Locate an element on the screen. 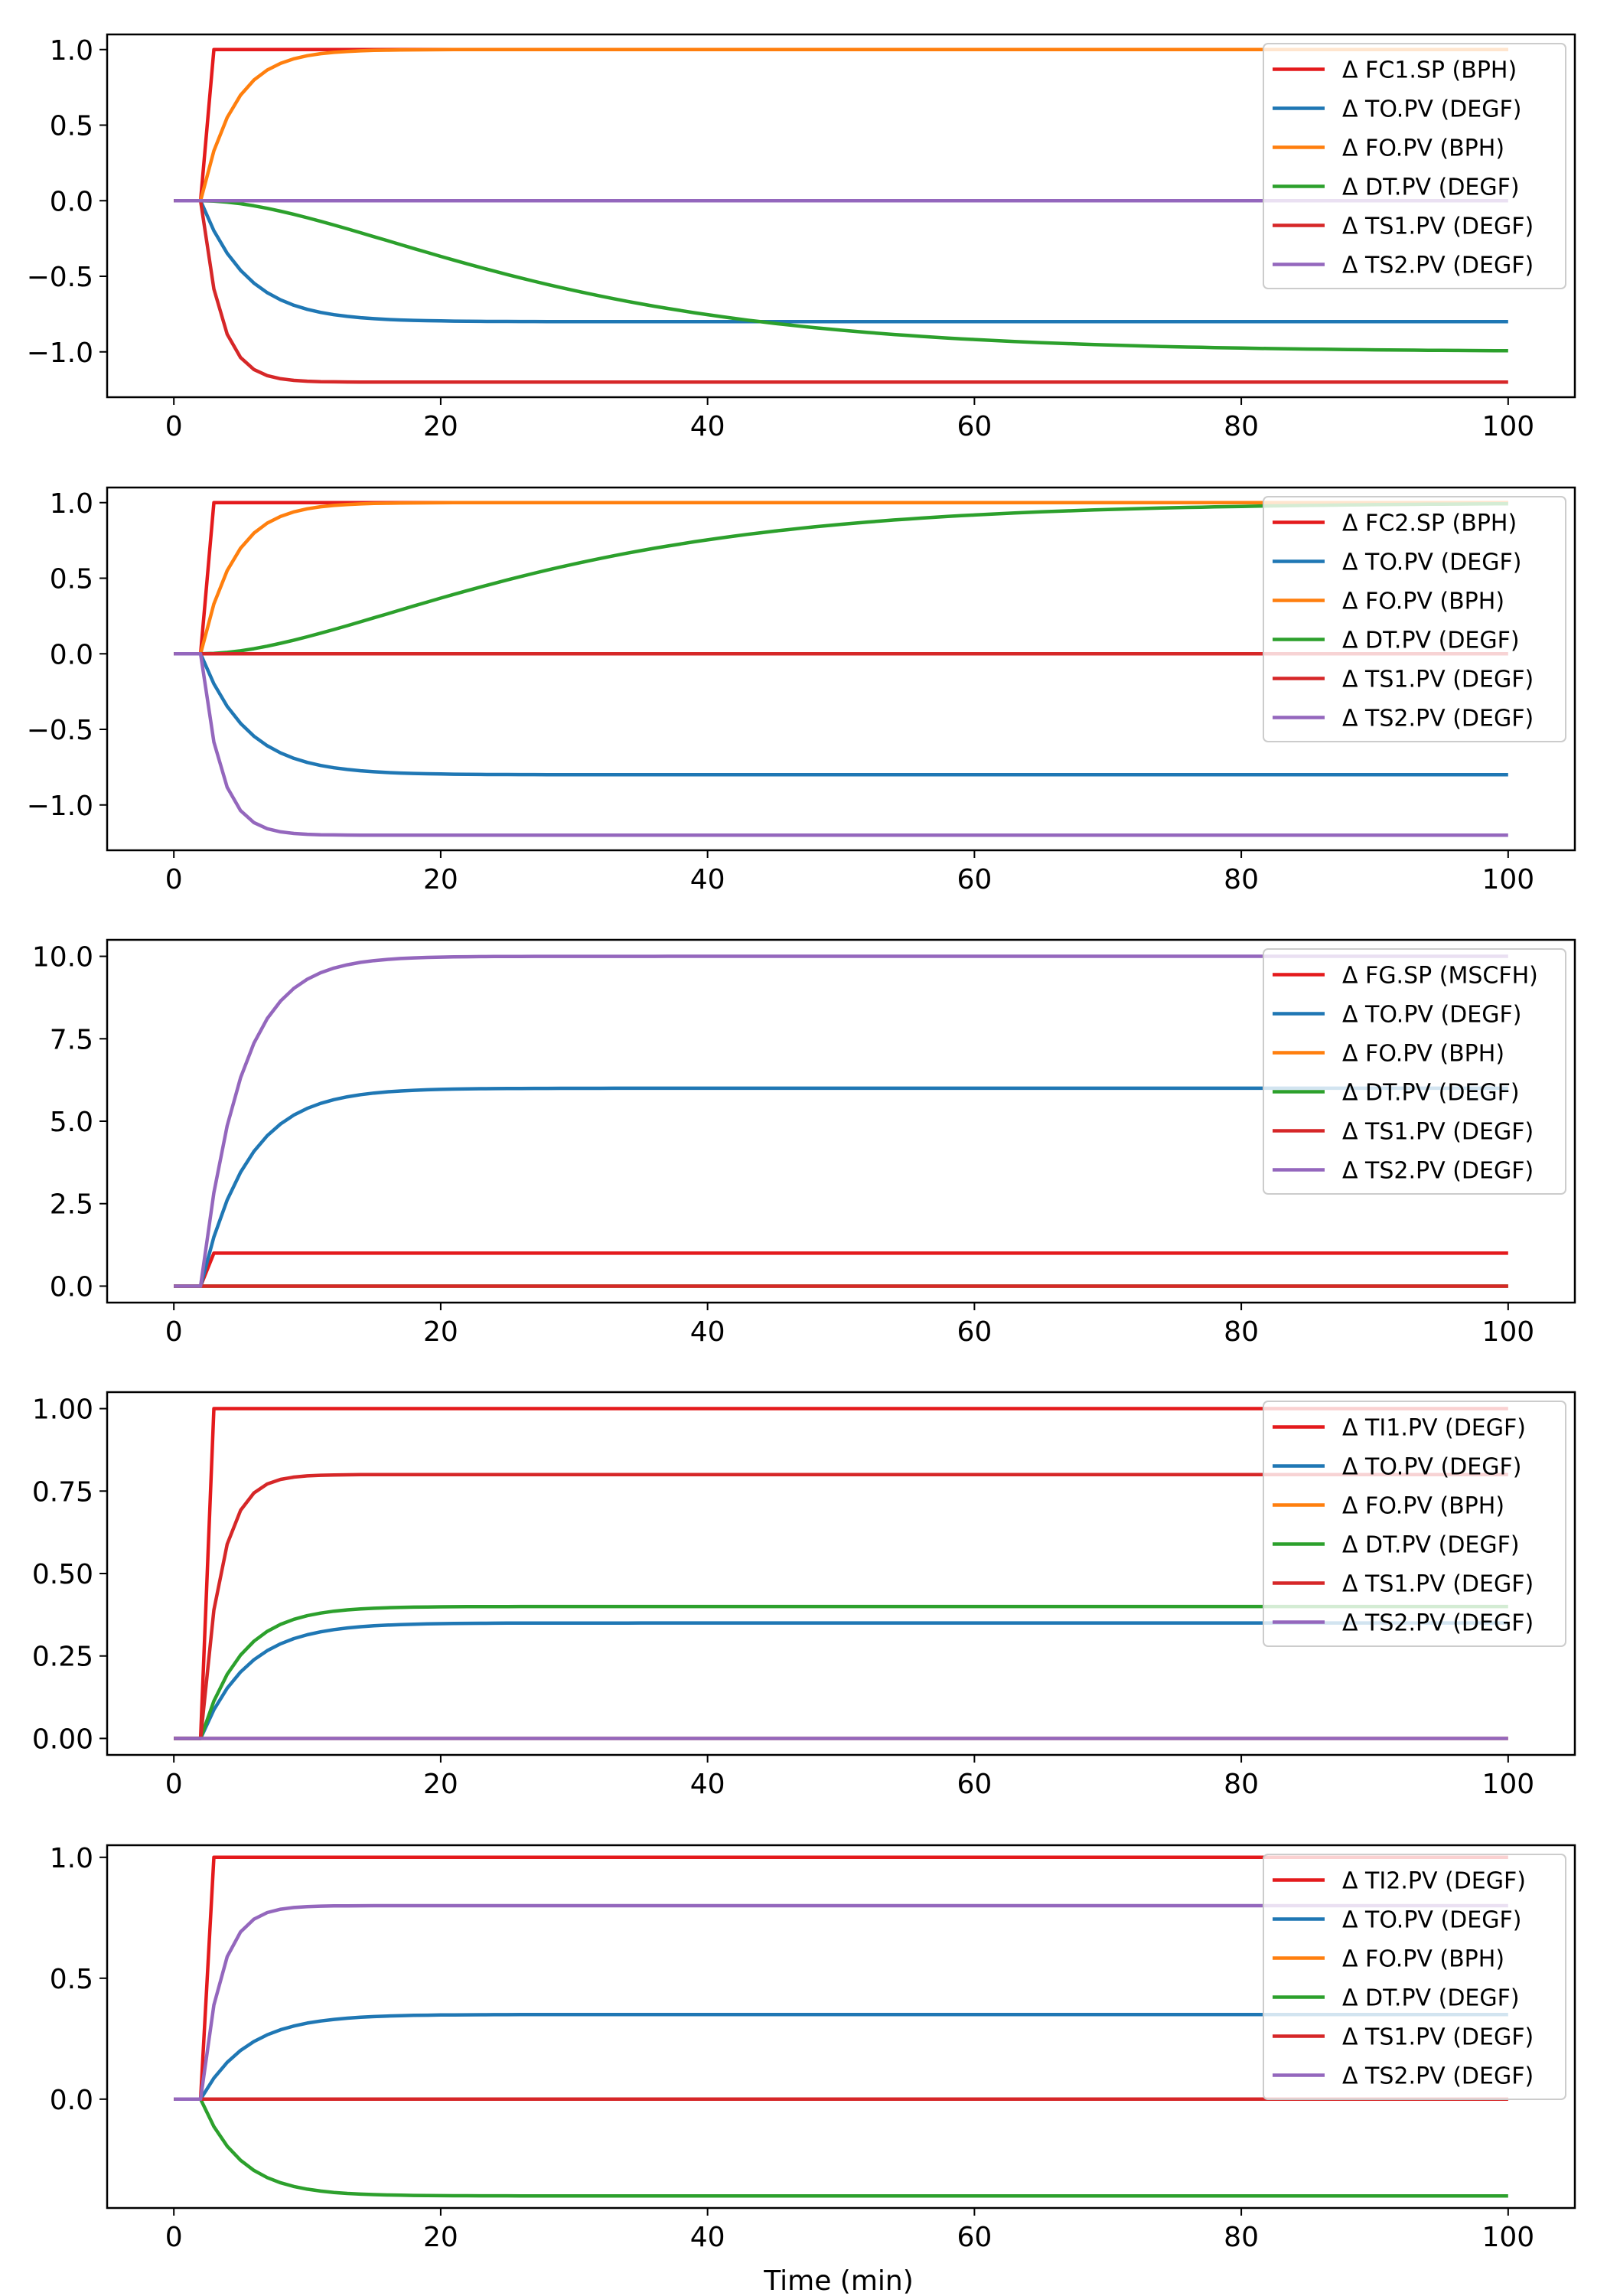 Image resolution: width=1607 pixels, height=2296 pixels. y-tick-label: 10.0 is located at coordinates (62, 958).